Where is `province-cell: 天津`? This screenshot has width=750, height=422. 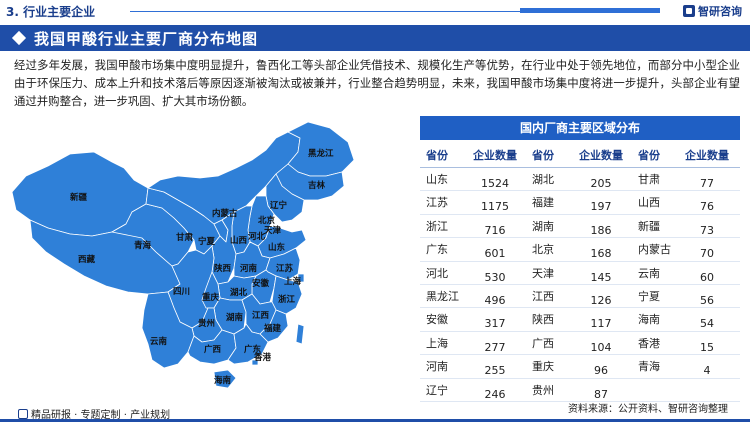 province-cell: 天津 is located at coordinates (543, 273).